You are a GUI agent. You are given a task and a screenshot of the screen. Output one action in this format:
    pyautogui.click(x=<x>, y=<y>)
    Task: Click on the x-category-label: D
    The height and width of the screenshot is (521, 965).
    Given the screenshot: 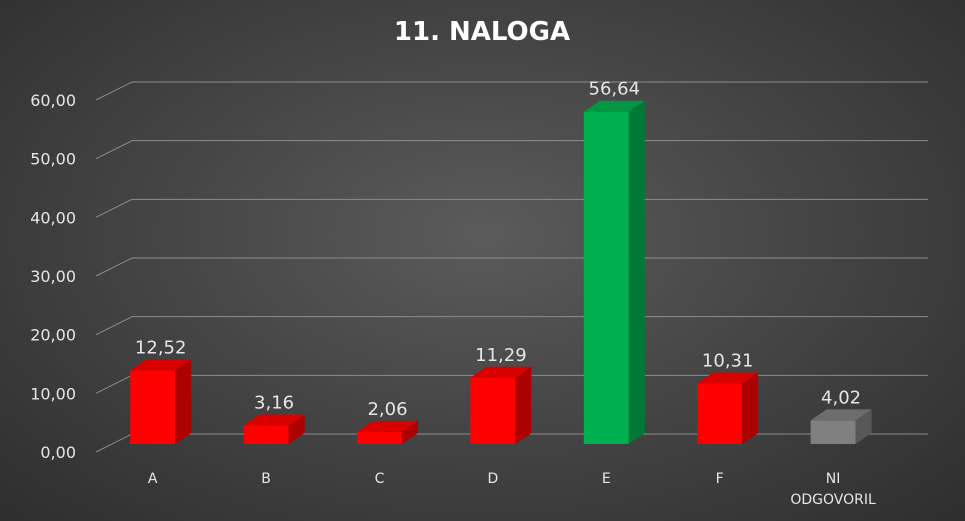 What is the action you would take?
    pyautogui.click(x=493, y=479)
    